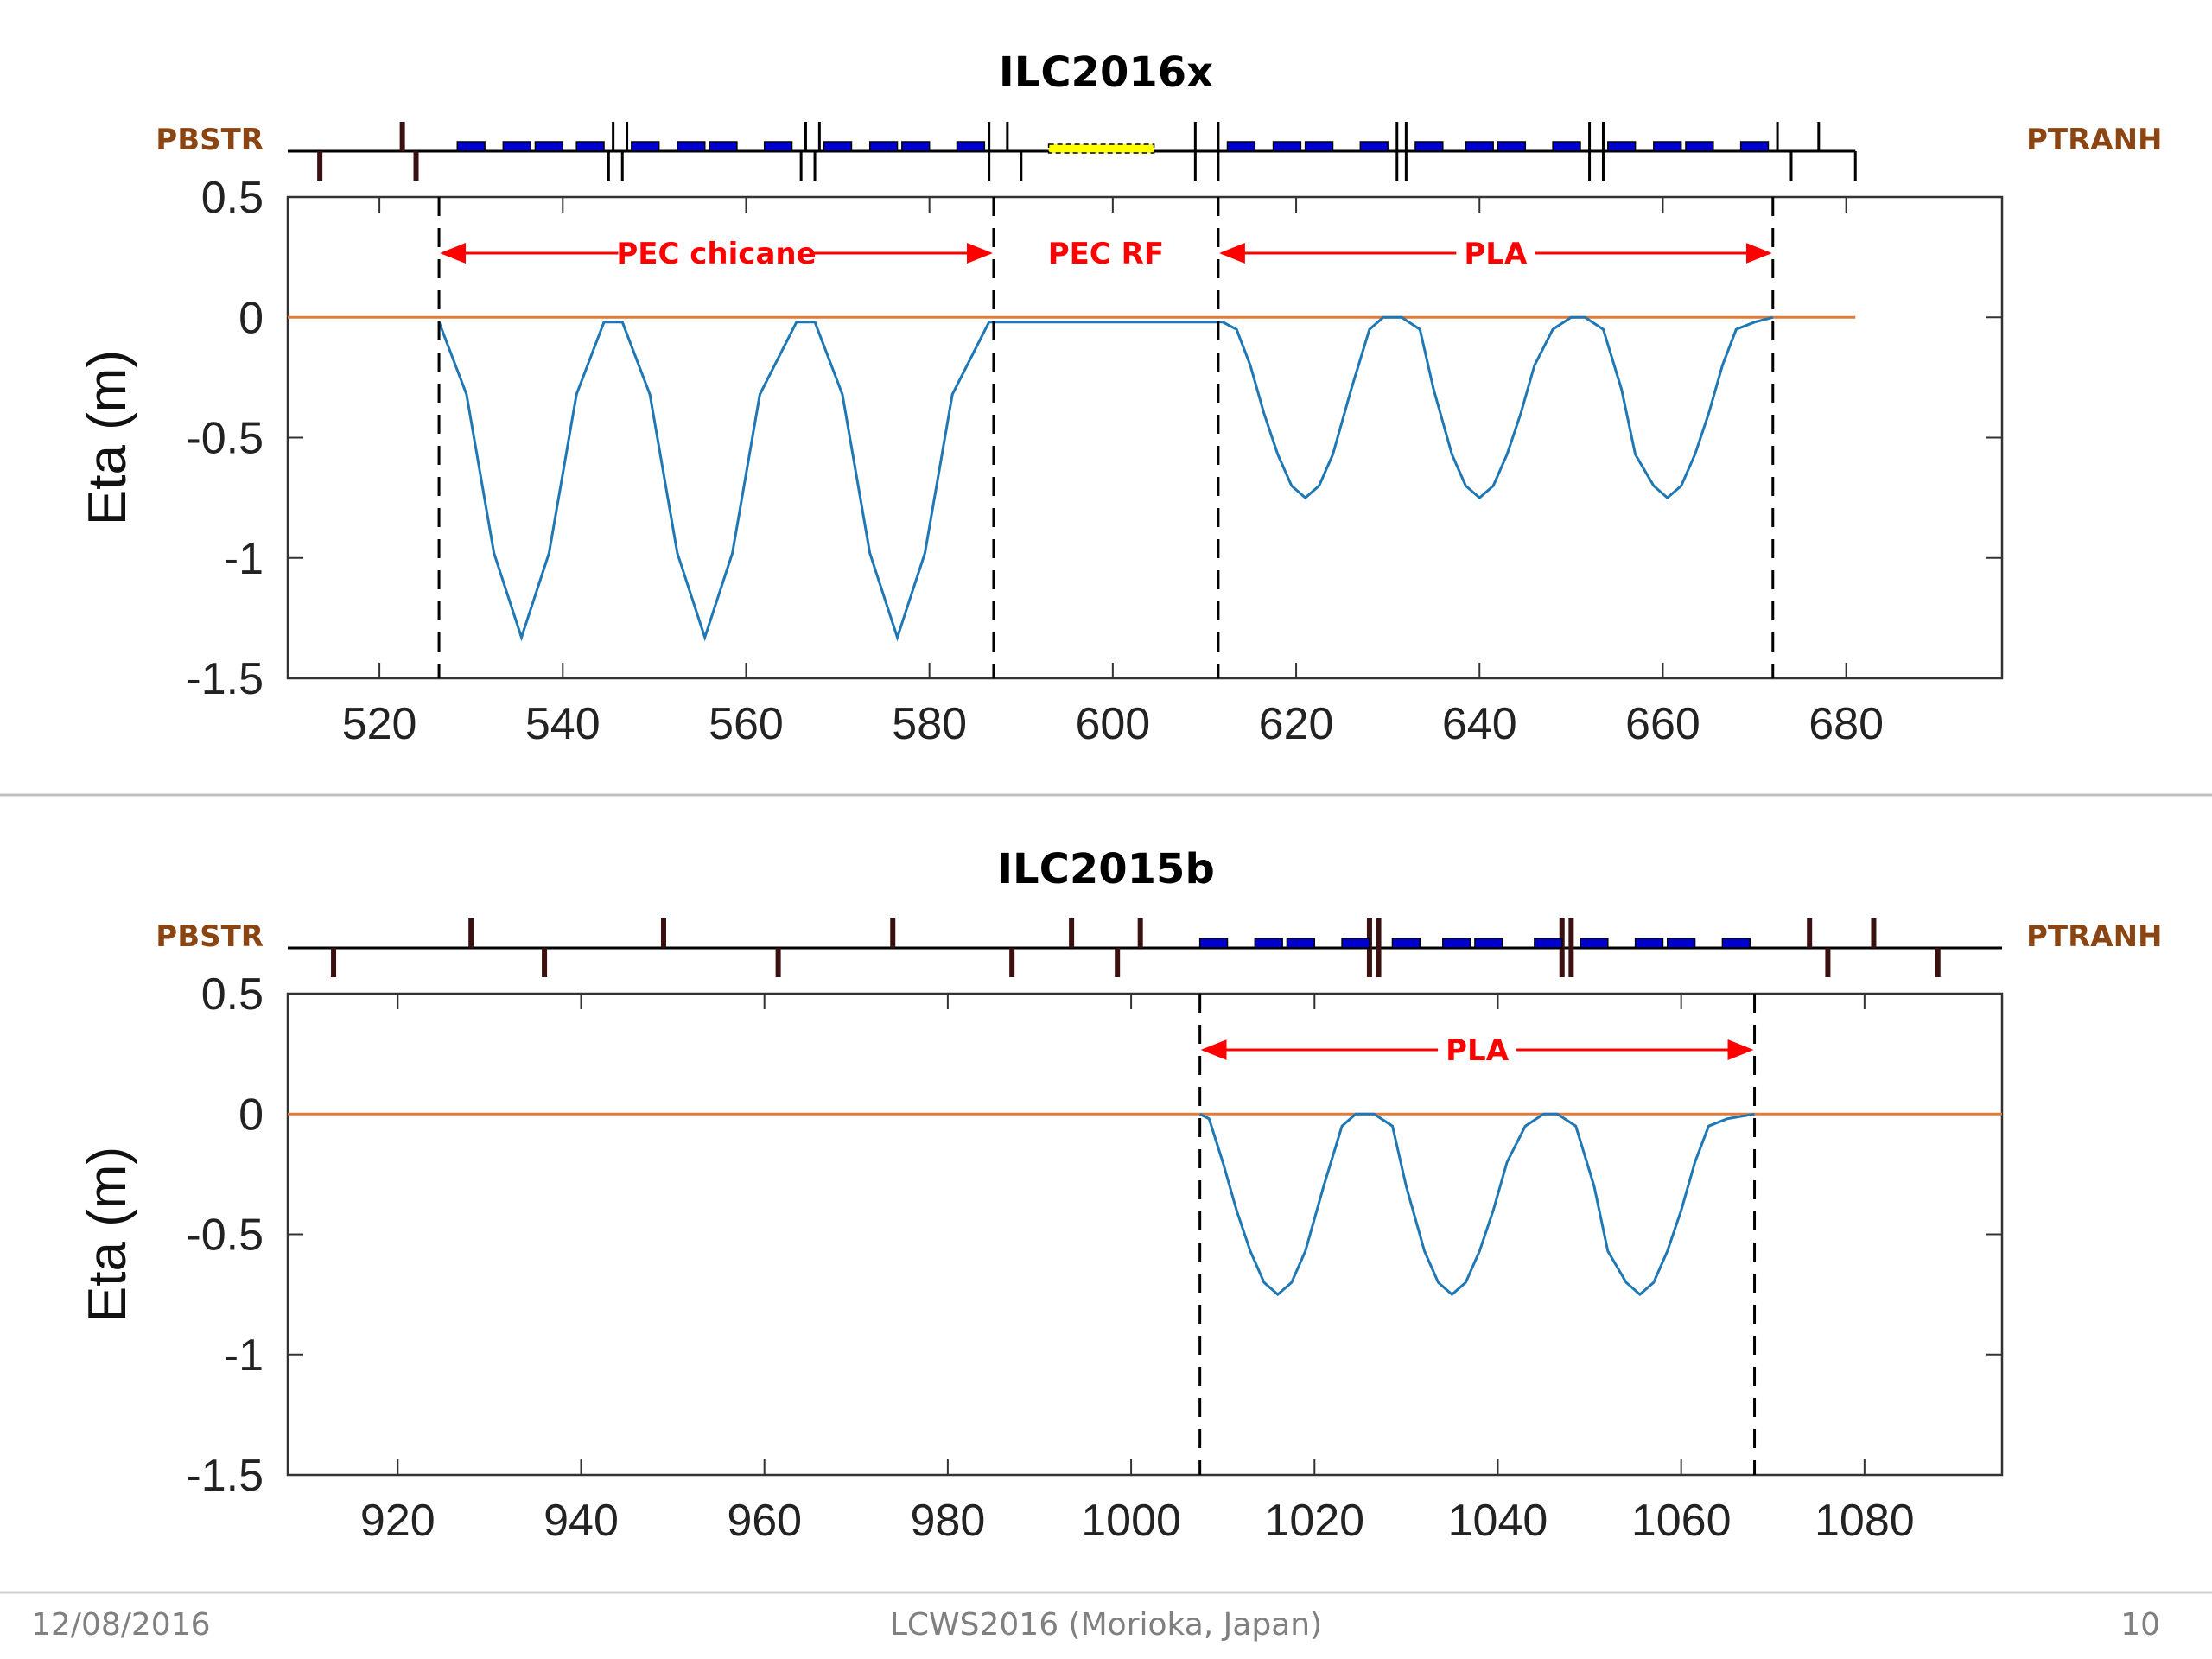 Image resolution: width=2212 pixels, height=1659 pixels. Describe the element at coordinates (1498, 1521) in the screenshot. I see `x-tick-label: 1040` at that location.